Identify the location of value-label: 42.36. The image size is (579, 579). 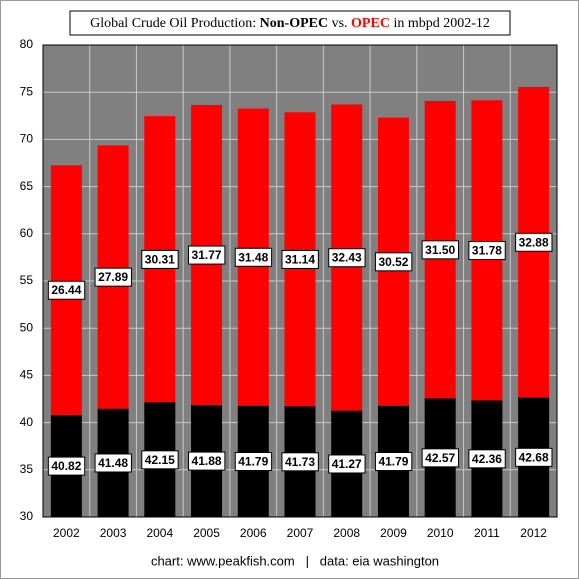
(487, 459).